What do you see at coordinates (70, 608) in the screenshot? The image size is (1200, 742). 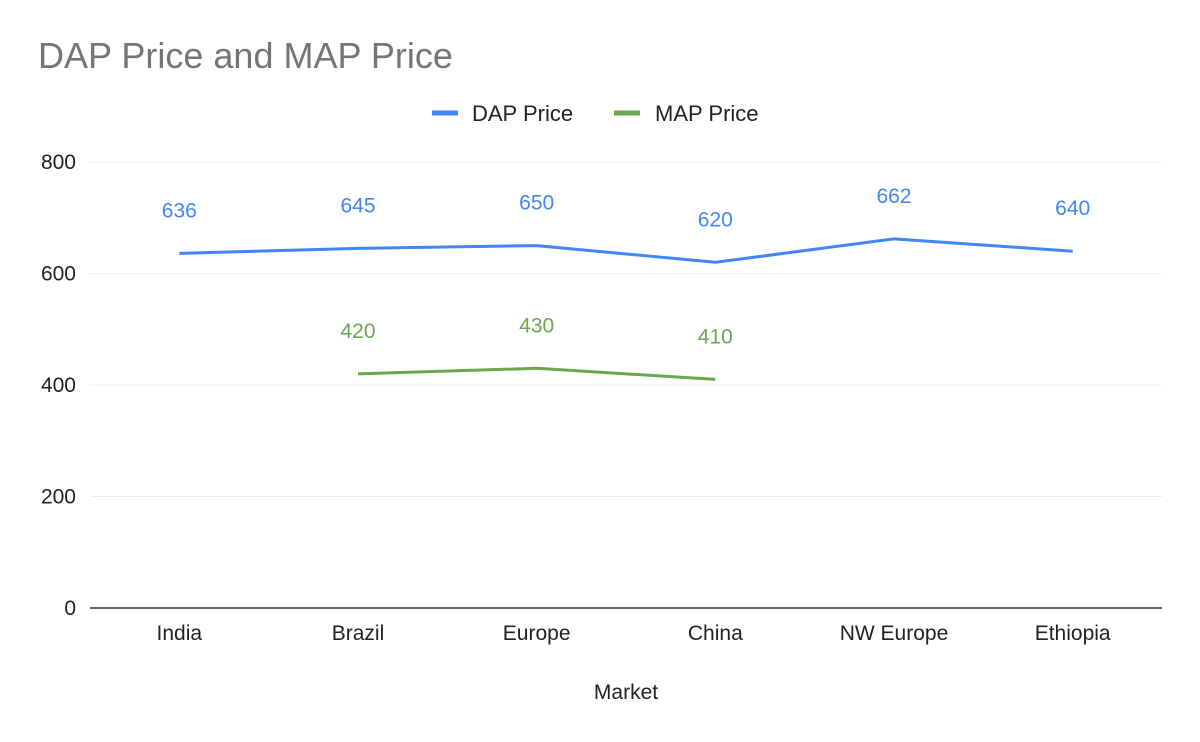 I see `y-tick-label: 0` at bounding box center [70, 608].